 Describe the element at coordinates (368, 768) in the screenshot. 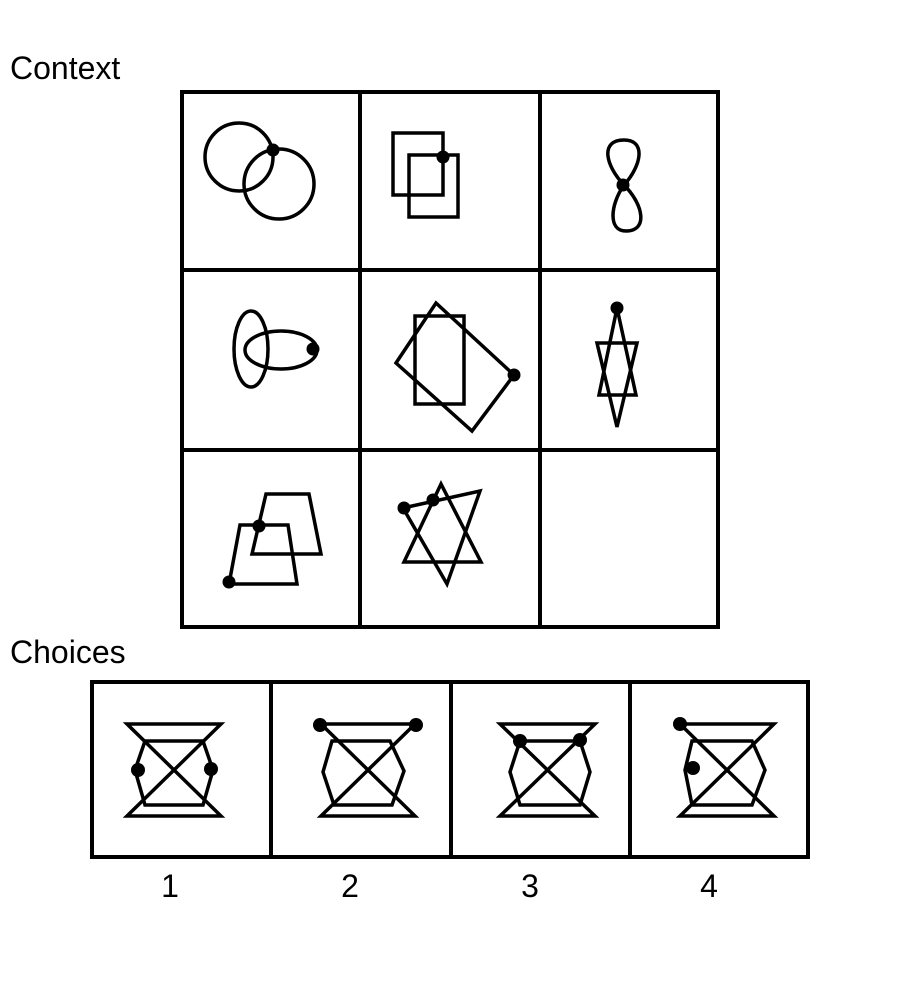

I see `choice-2-option` at that location.